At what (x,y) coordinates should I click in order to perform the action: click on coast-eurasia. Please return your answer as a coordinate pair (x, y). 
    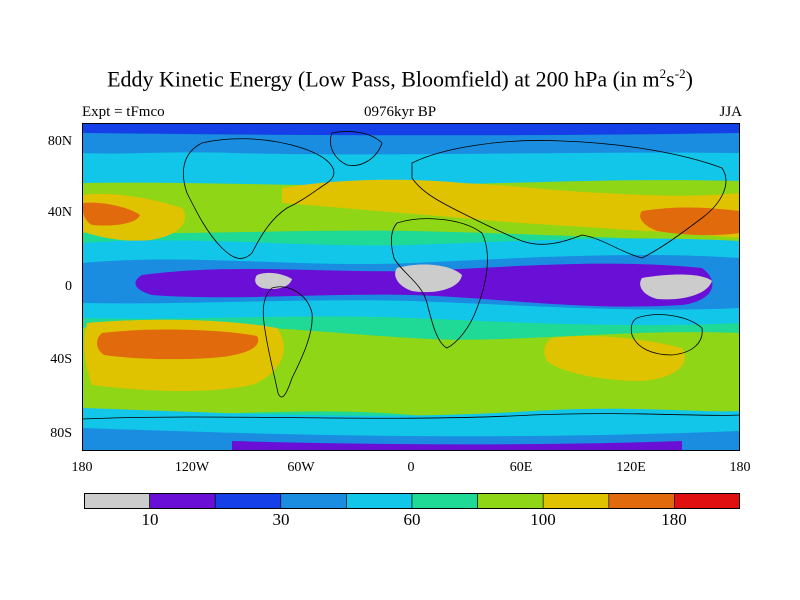
    Looking at the image, I should click on (569, 199).